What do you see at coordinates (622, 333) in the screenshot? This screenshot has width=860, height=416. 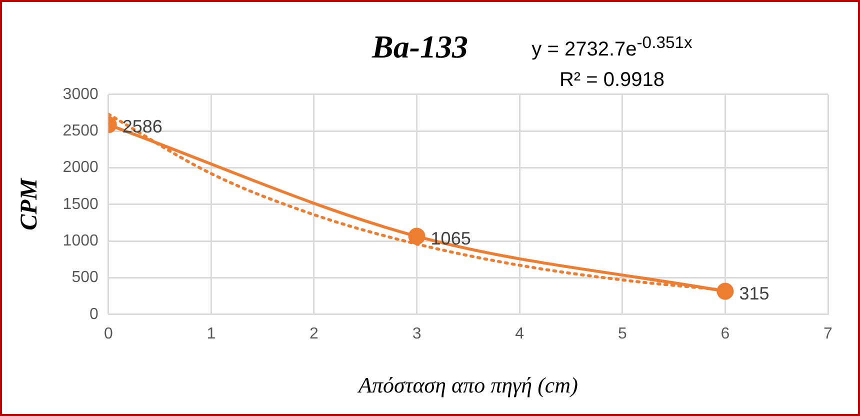 I see `x-tick-label: 5` at bounding box center [622, 333].